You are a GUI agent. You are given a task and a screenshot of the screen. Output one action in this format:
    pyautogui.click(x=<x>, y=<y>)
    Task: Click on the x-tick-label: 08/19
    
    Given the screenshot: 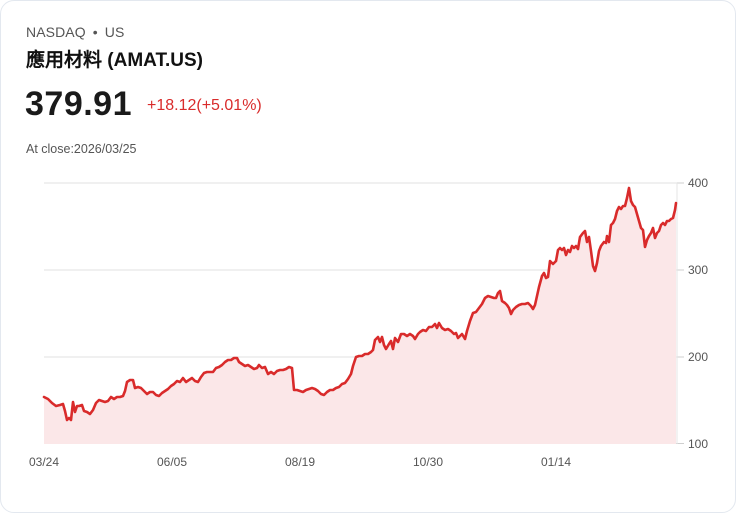 What is the action you would take?
    pyautogui.click(x=300, y=462)
    